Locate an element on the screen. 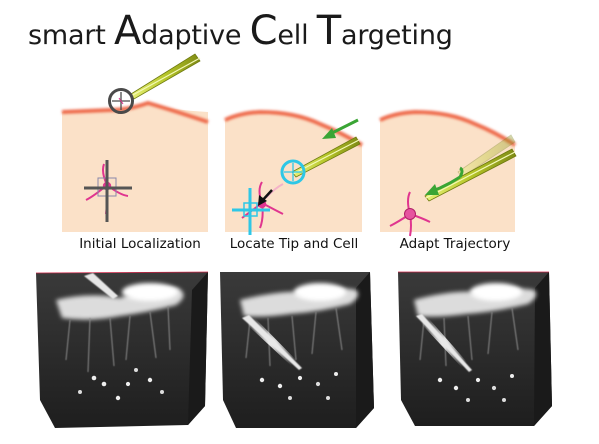 The height and width of the screenshot is (444, 599). pipette-icon is located at coordinates (470, 175).